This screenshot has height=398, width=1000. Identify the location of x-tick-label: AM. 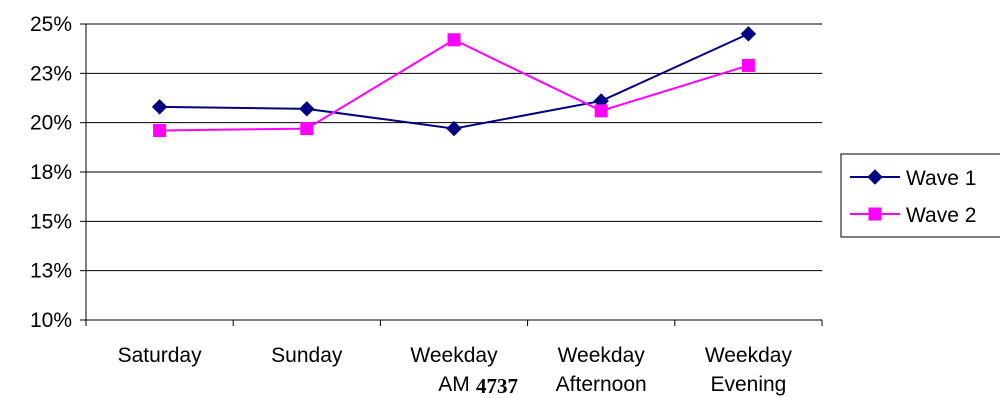
(454, 384).